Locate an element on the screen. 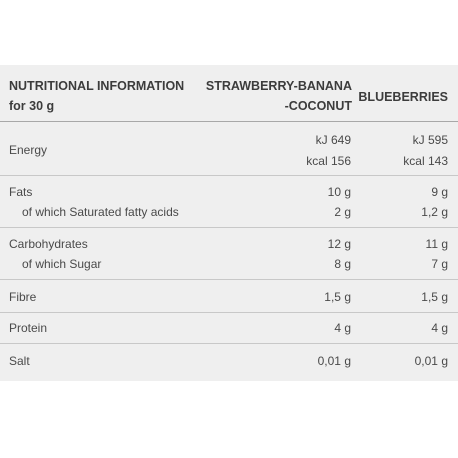 The height and width of the screenshot is (458, 458). protein-label: Protein is located at coordinates (28, 328).